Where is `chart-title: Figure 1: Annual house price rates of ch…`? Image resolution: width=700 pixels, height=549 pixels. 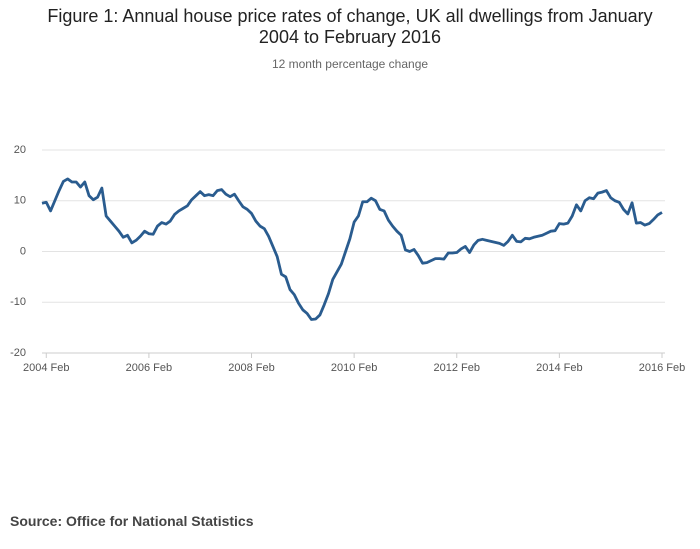
chart-title: Figure 1: Annual house price rates of ch… is located at coordinates (350, 26).